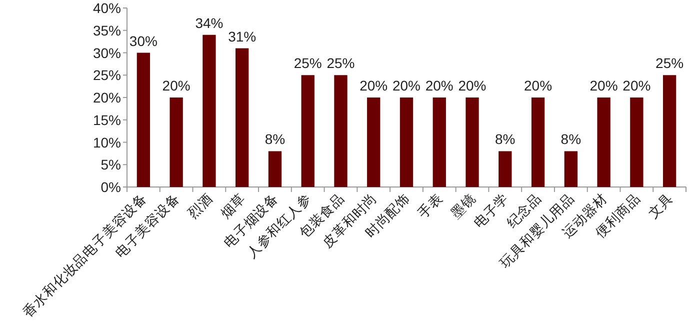  Describe the element at coordinates (106, 75) in the screenshot. I see `y-tick-label: 25%` at that location.